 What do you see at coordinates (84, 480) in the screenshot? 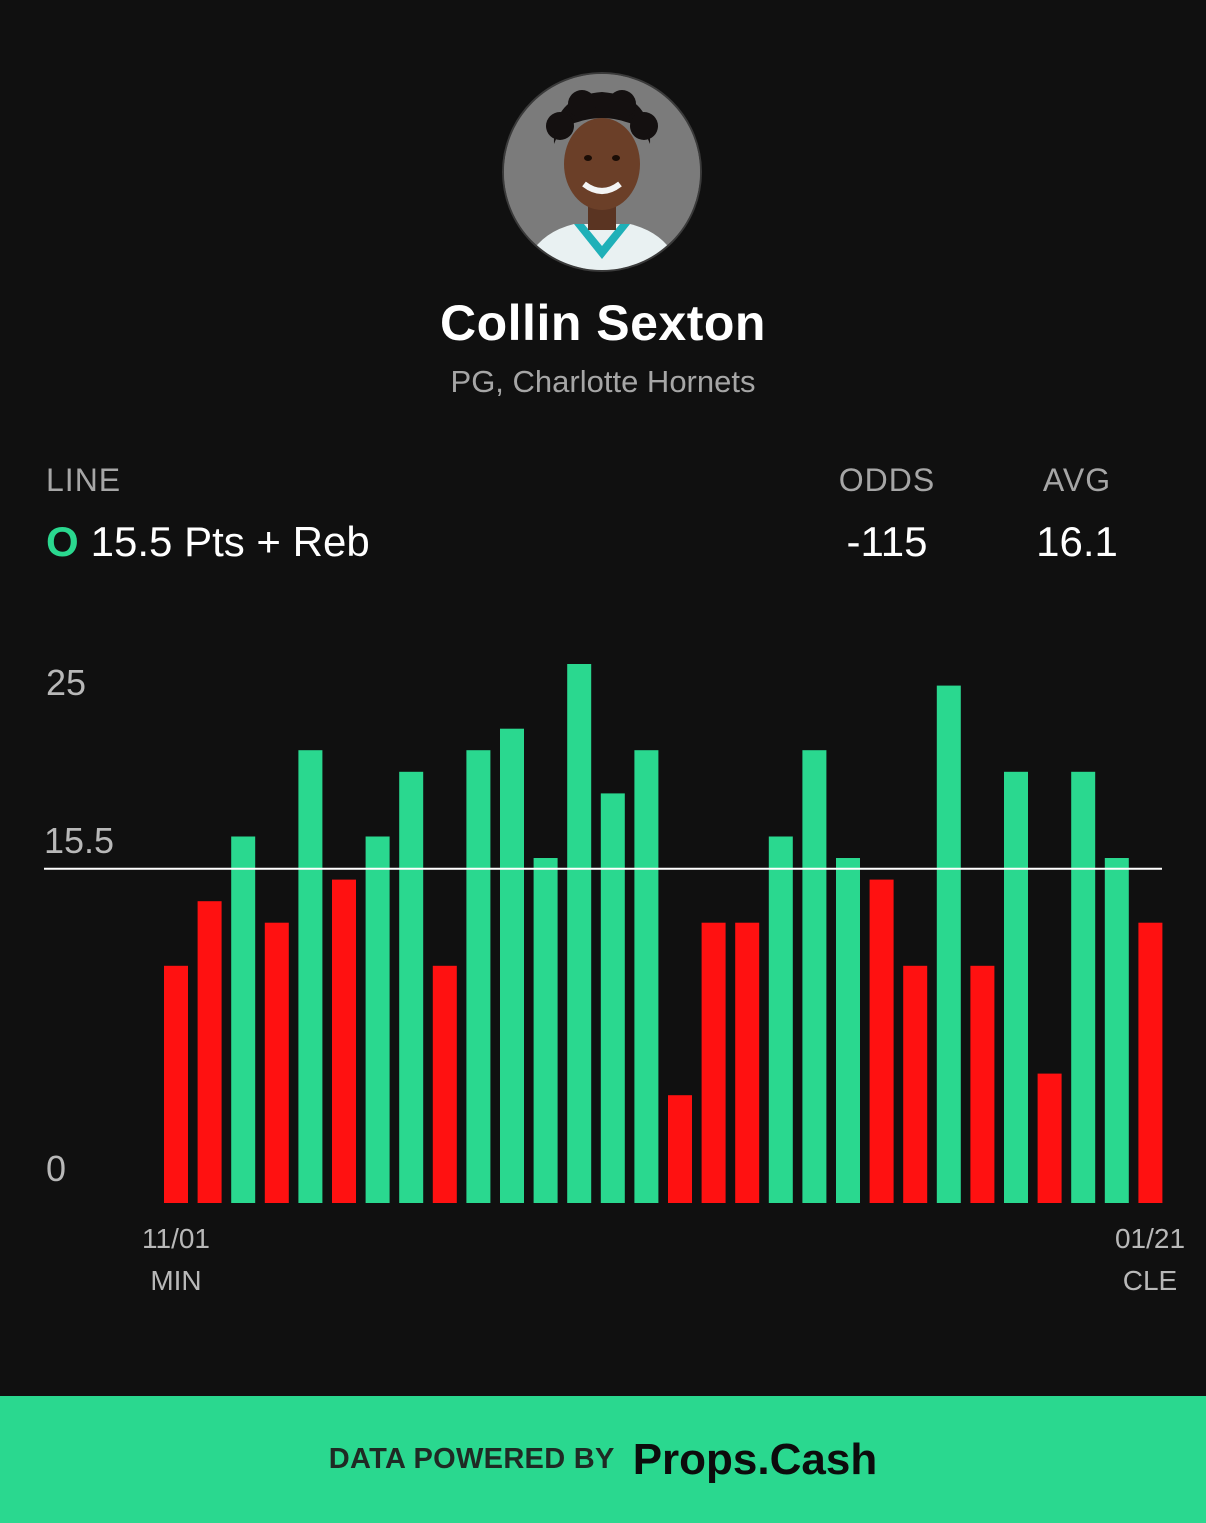
I see `line-label: LINE` at bounding box center [84, 480].